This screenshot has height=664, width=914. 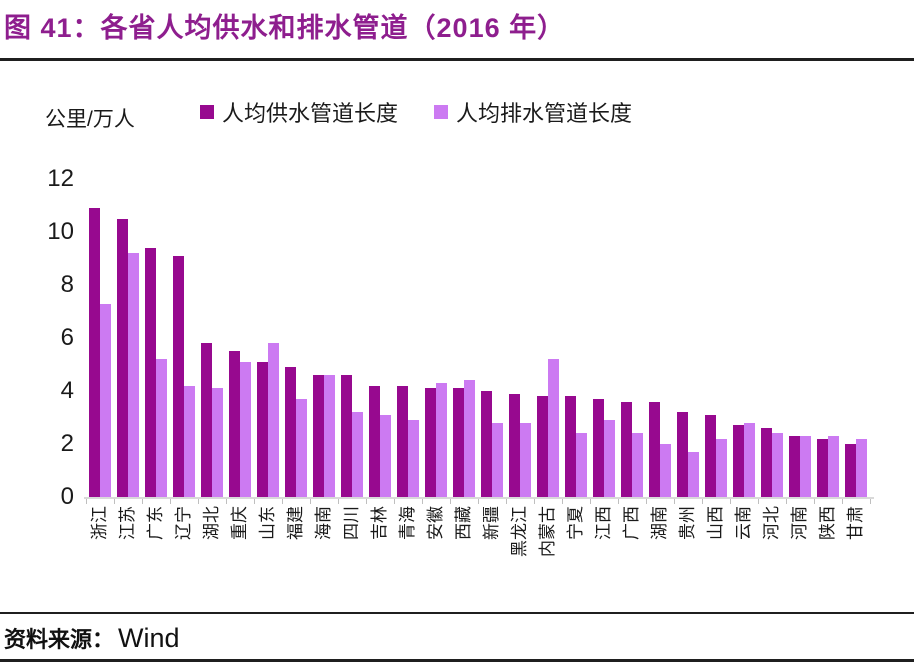 I want to click on supply-bar-湖北, so click(x=206, y=420).